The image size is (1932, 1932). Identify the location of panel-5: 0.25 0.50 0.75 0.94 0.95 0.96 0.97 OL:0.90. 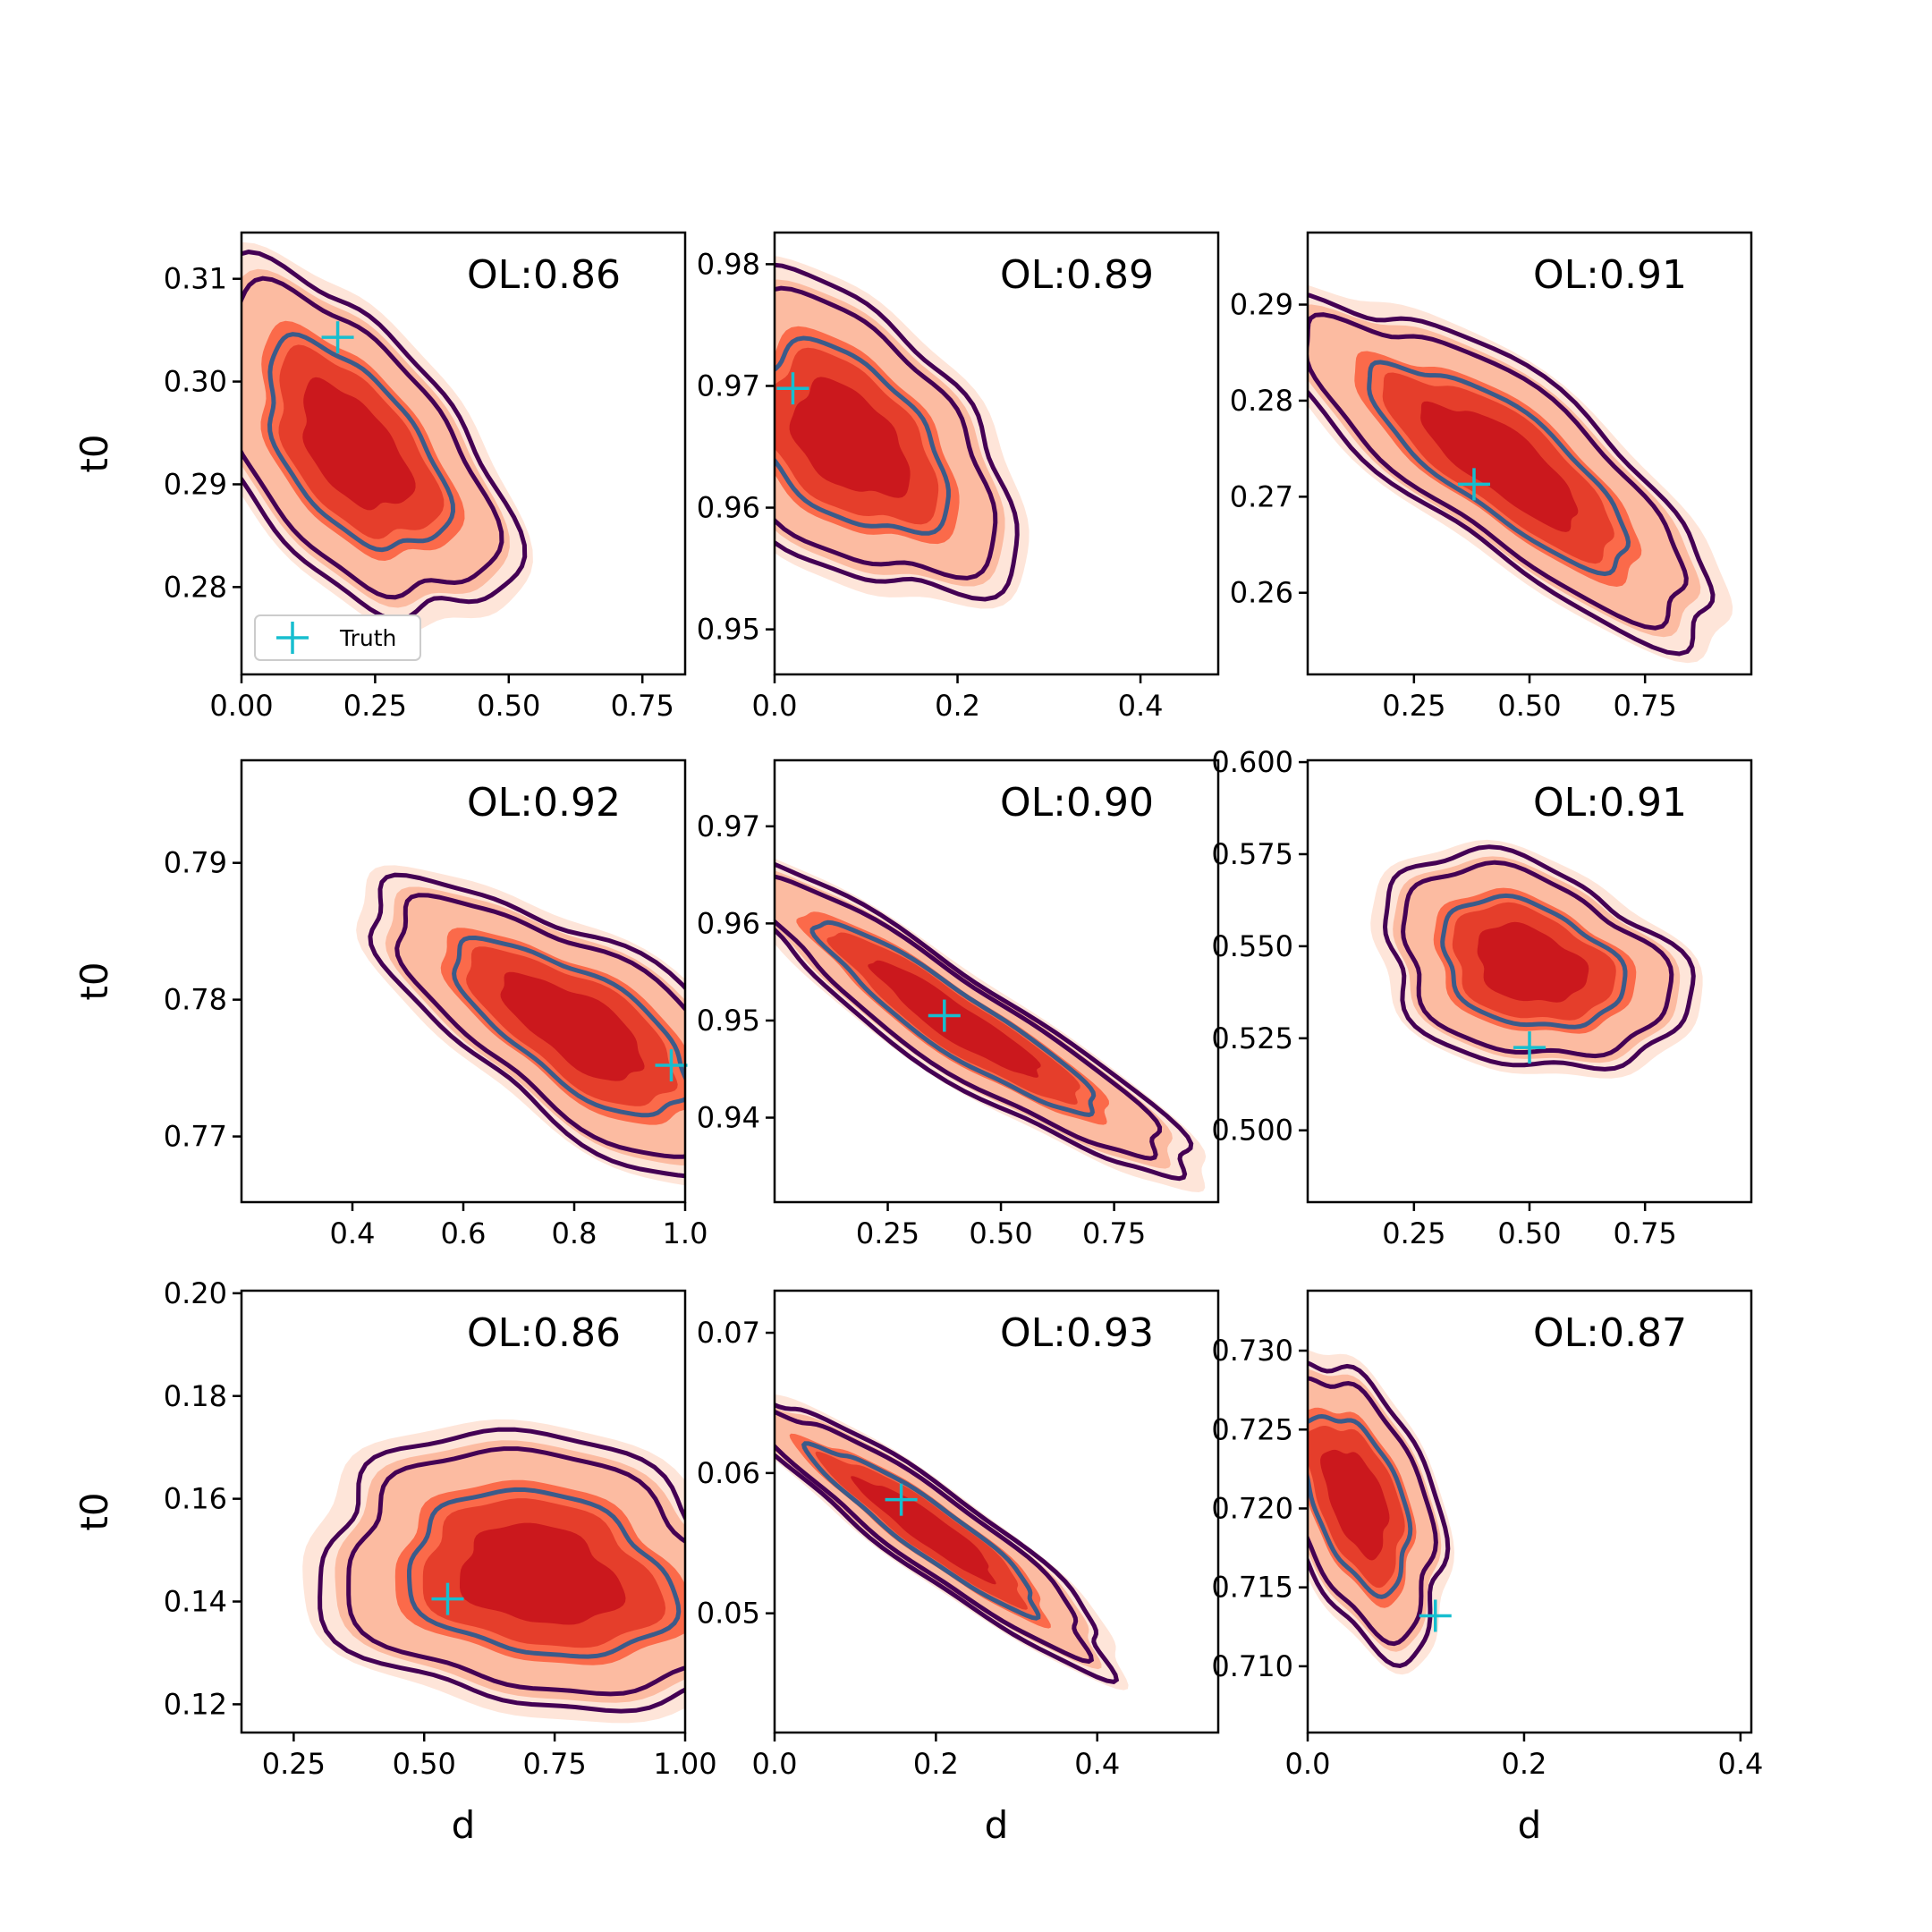
(958, 1004).